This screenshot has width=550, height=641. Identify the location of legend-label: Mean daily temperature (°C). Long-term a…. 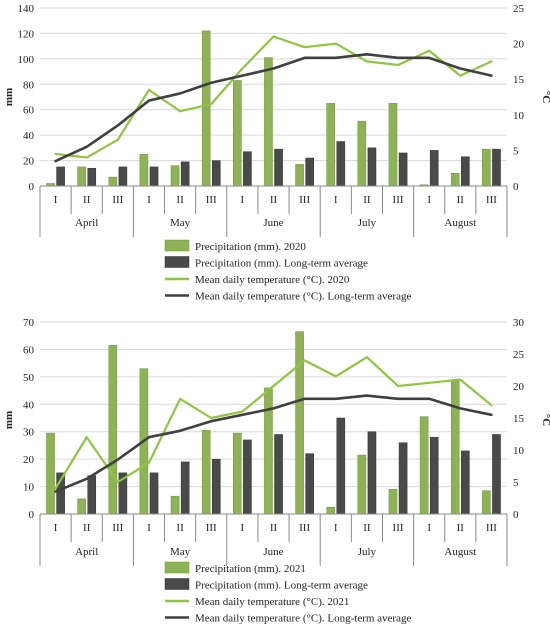
(303, 619).